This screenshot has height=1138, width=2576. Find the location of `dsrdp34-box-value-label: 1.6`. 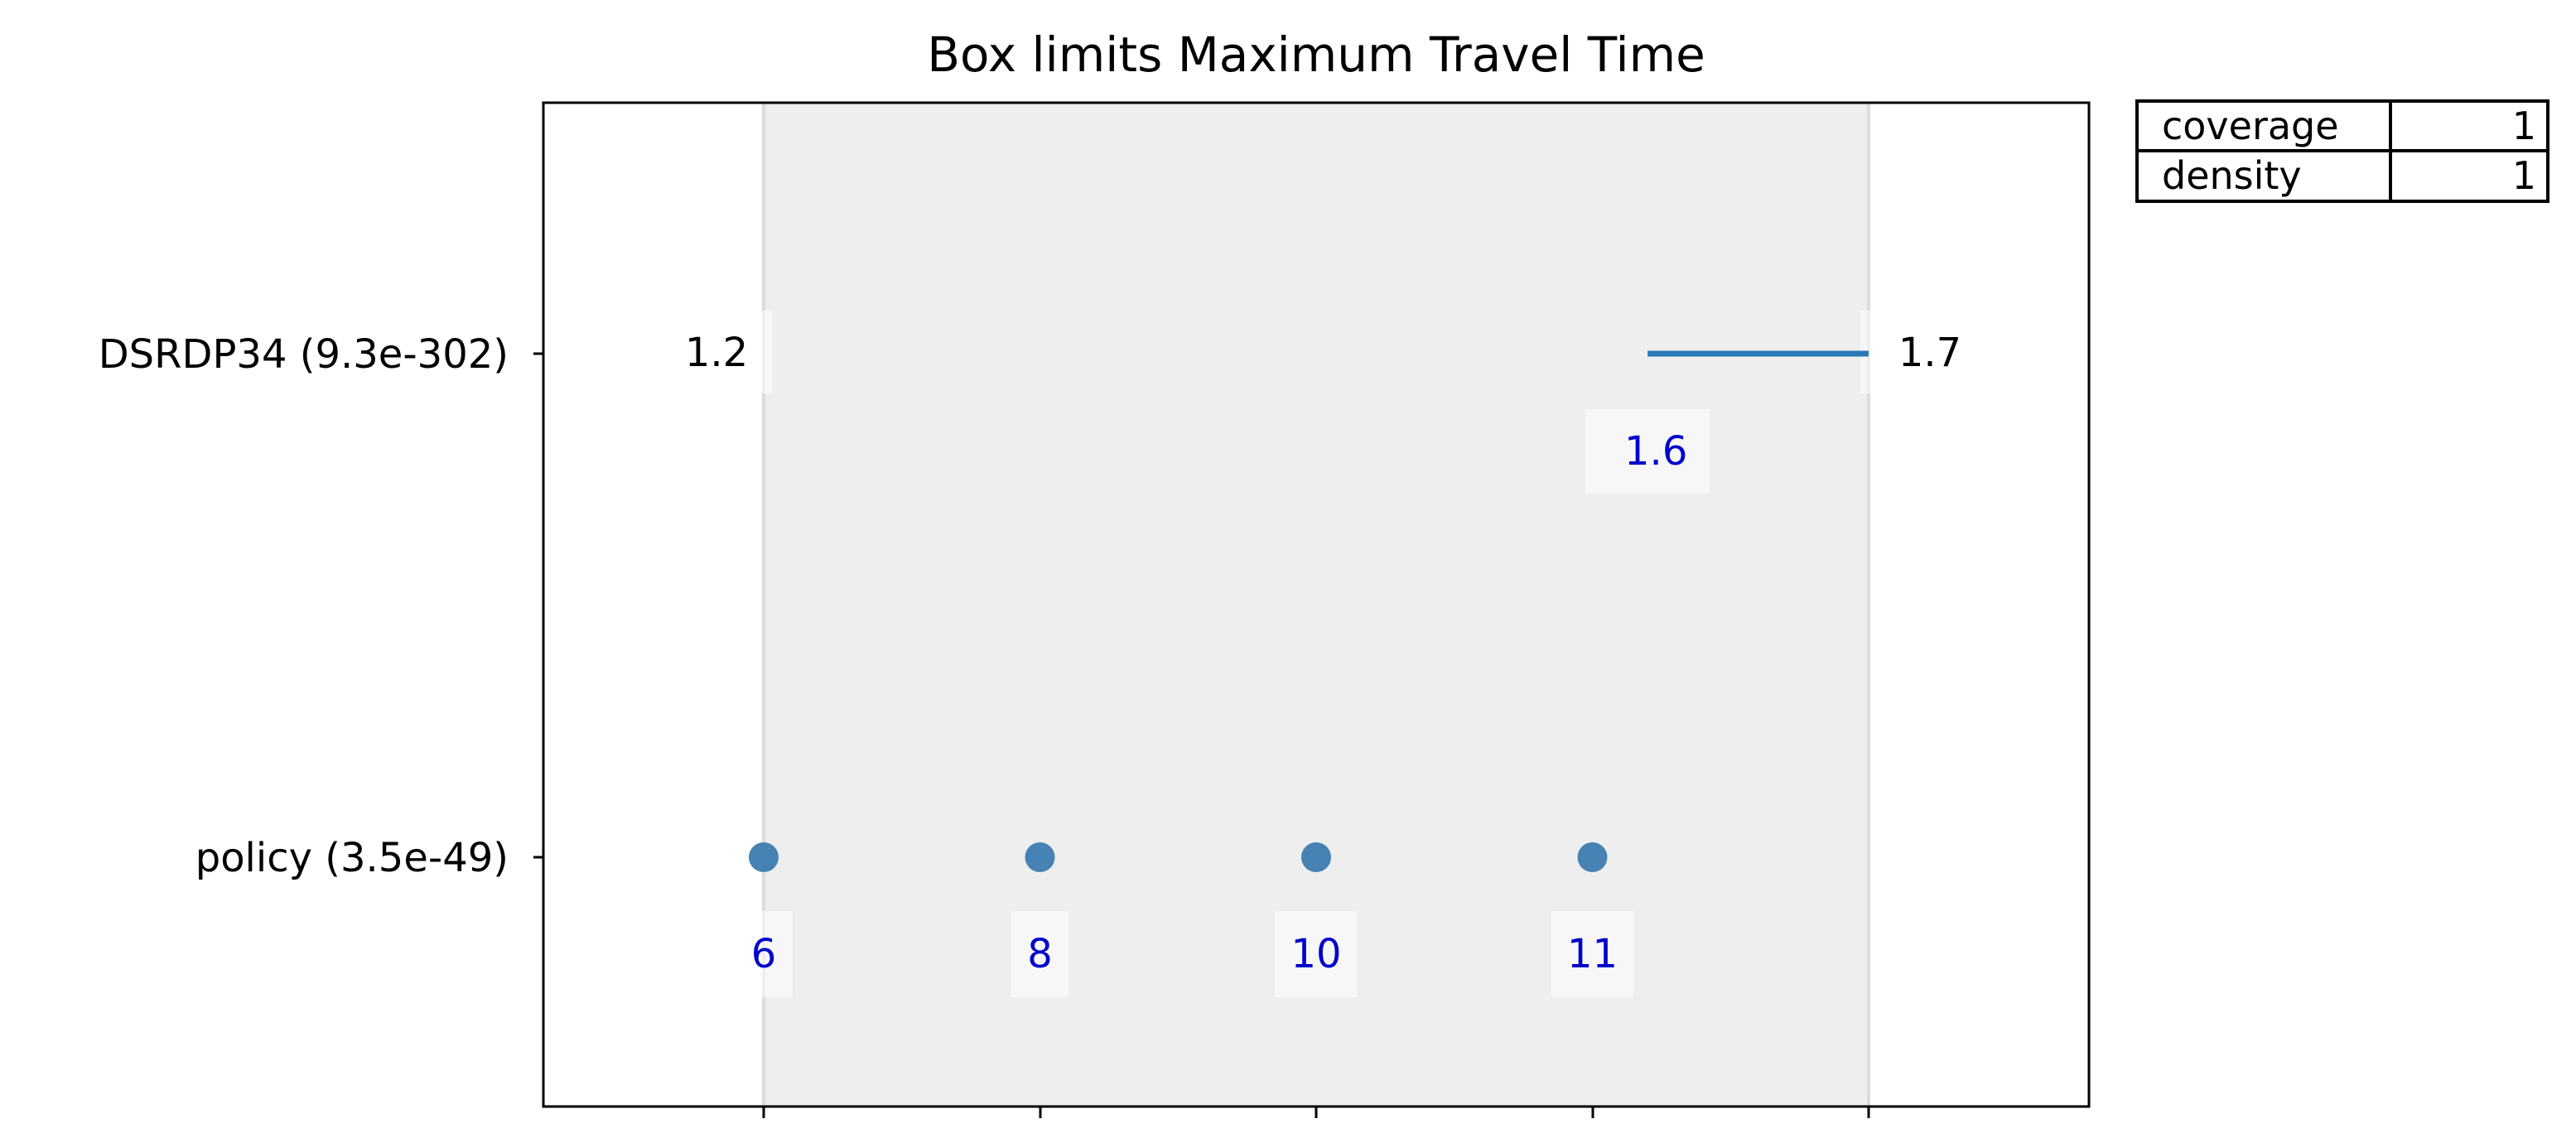

dsrdp34-box-value-label: 1.6 is located at coordinates (1655, 452).